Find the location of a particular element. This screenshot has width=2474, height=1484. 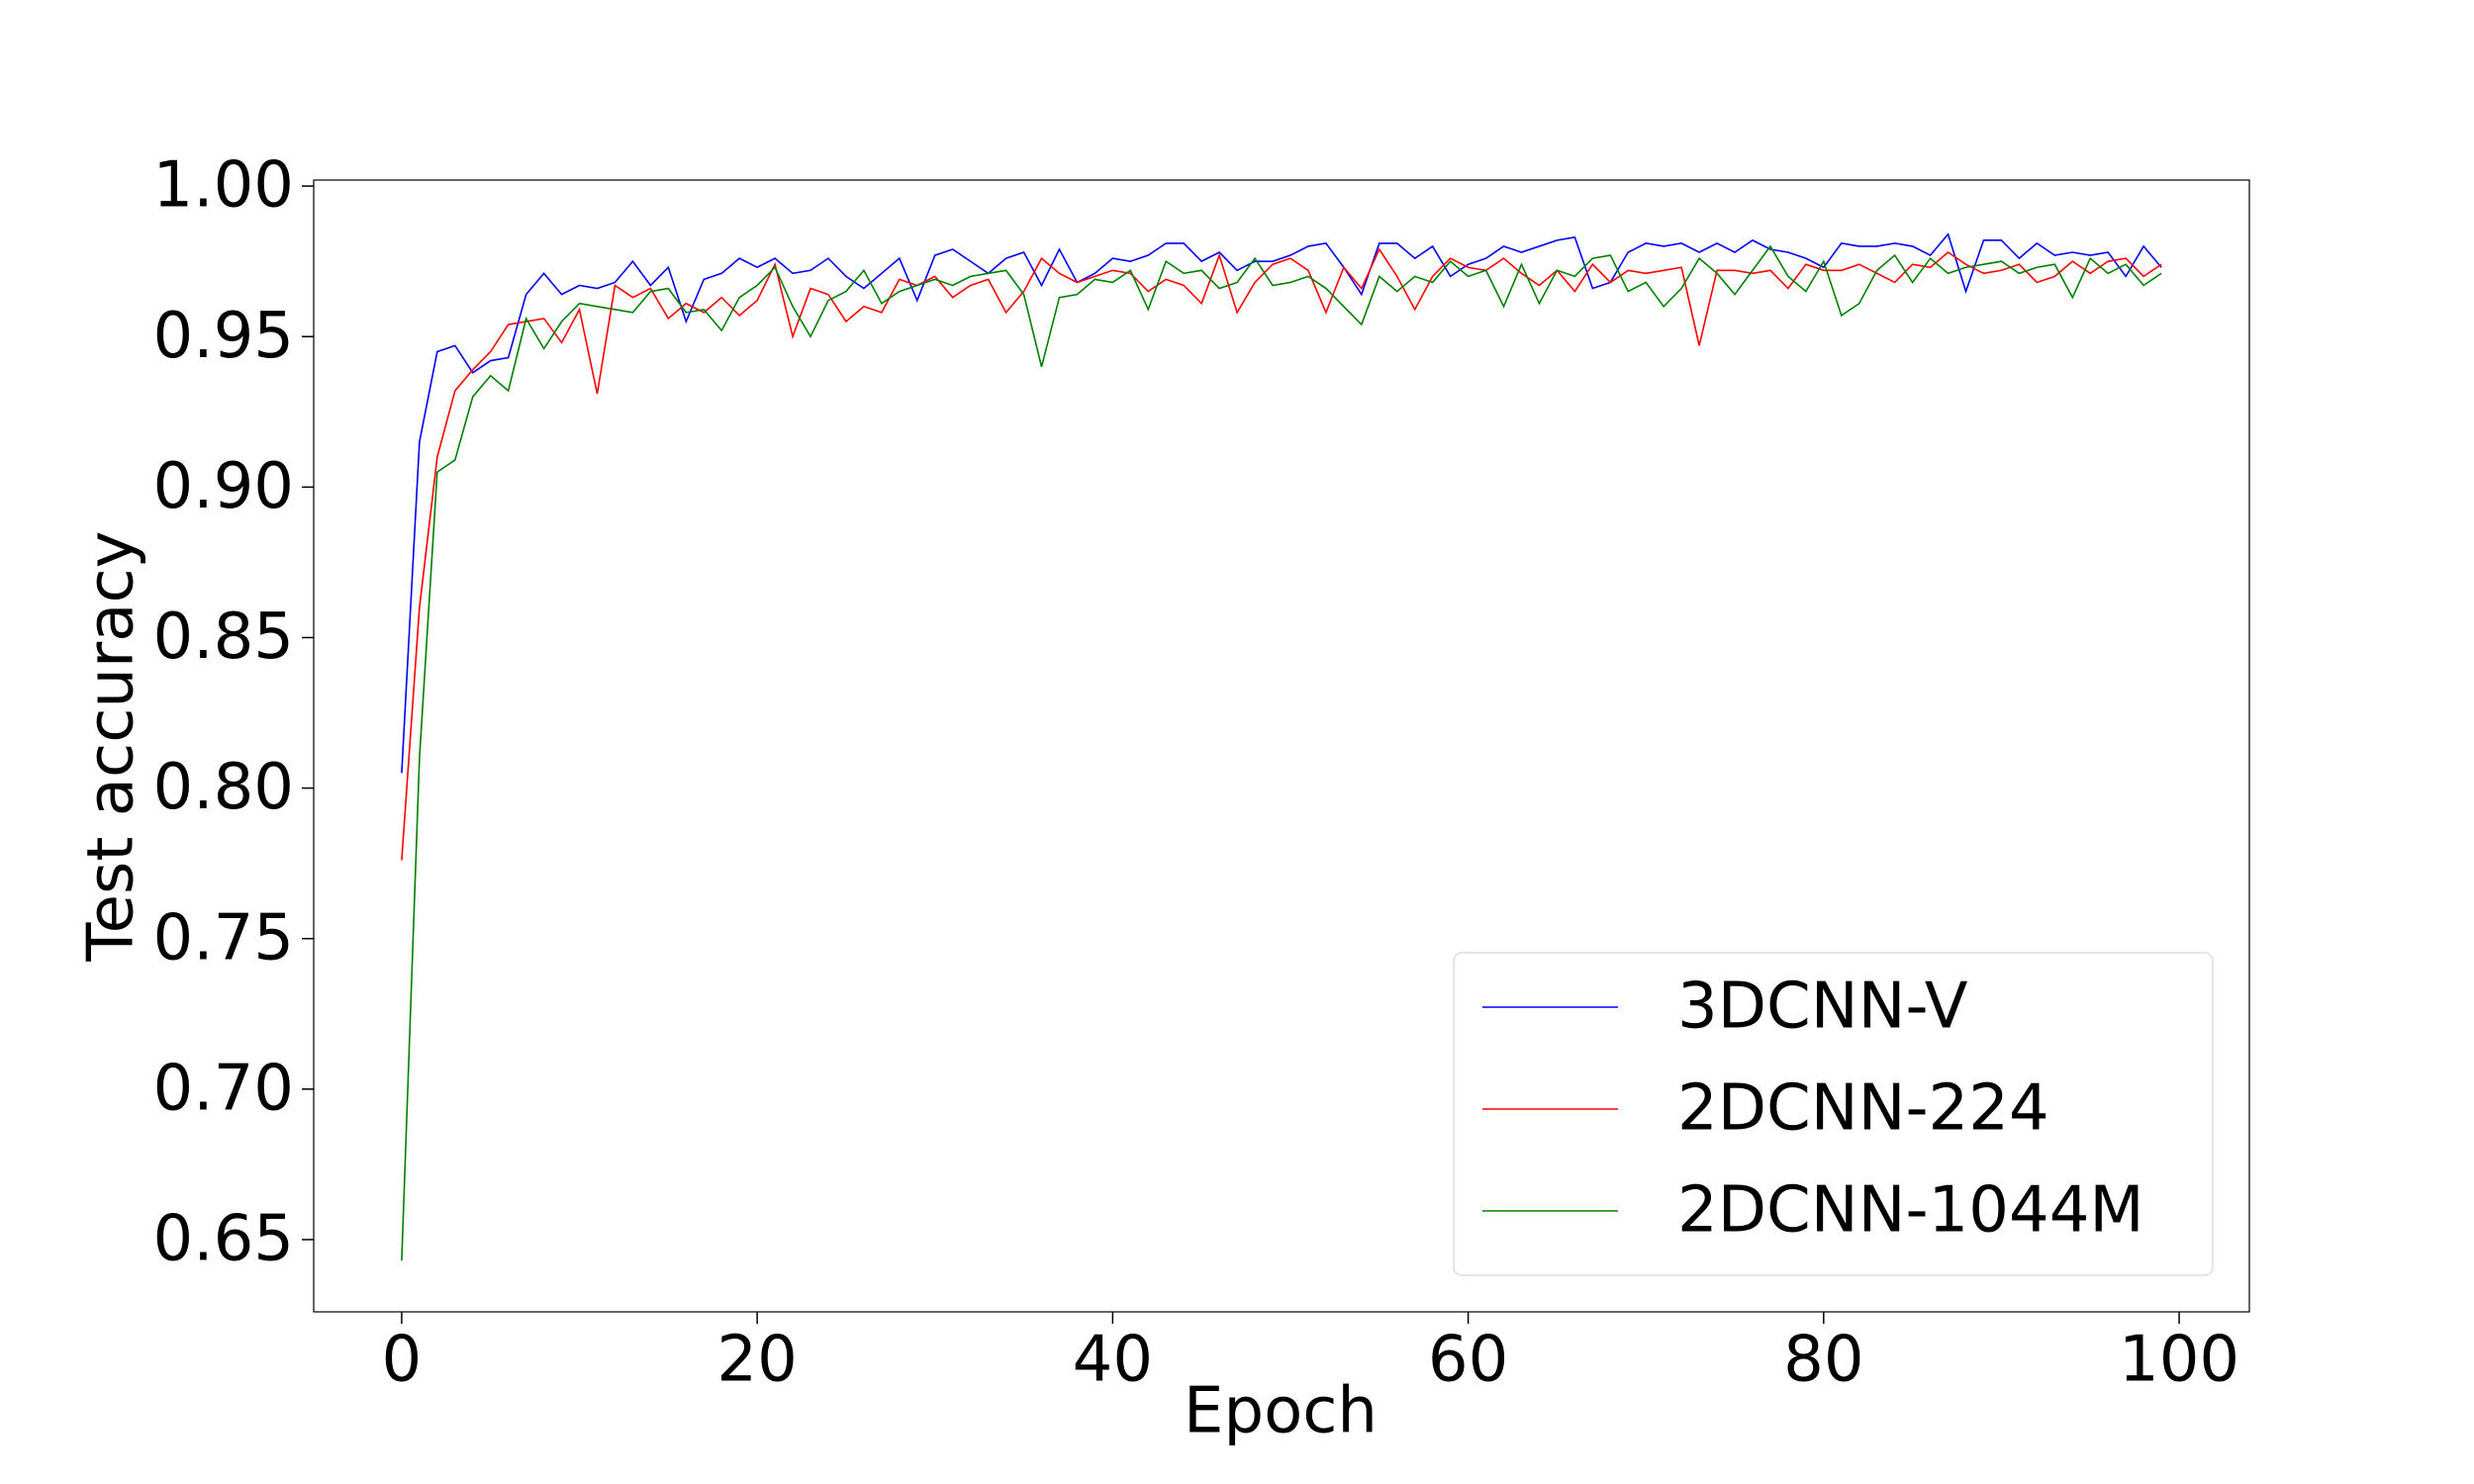

x-tick-label: 80 is located at coordinates (1823, 1360).